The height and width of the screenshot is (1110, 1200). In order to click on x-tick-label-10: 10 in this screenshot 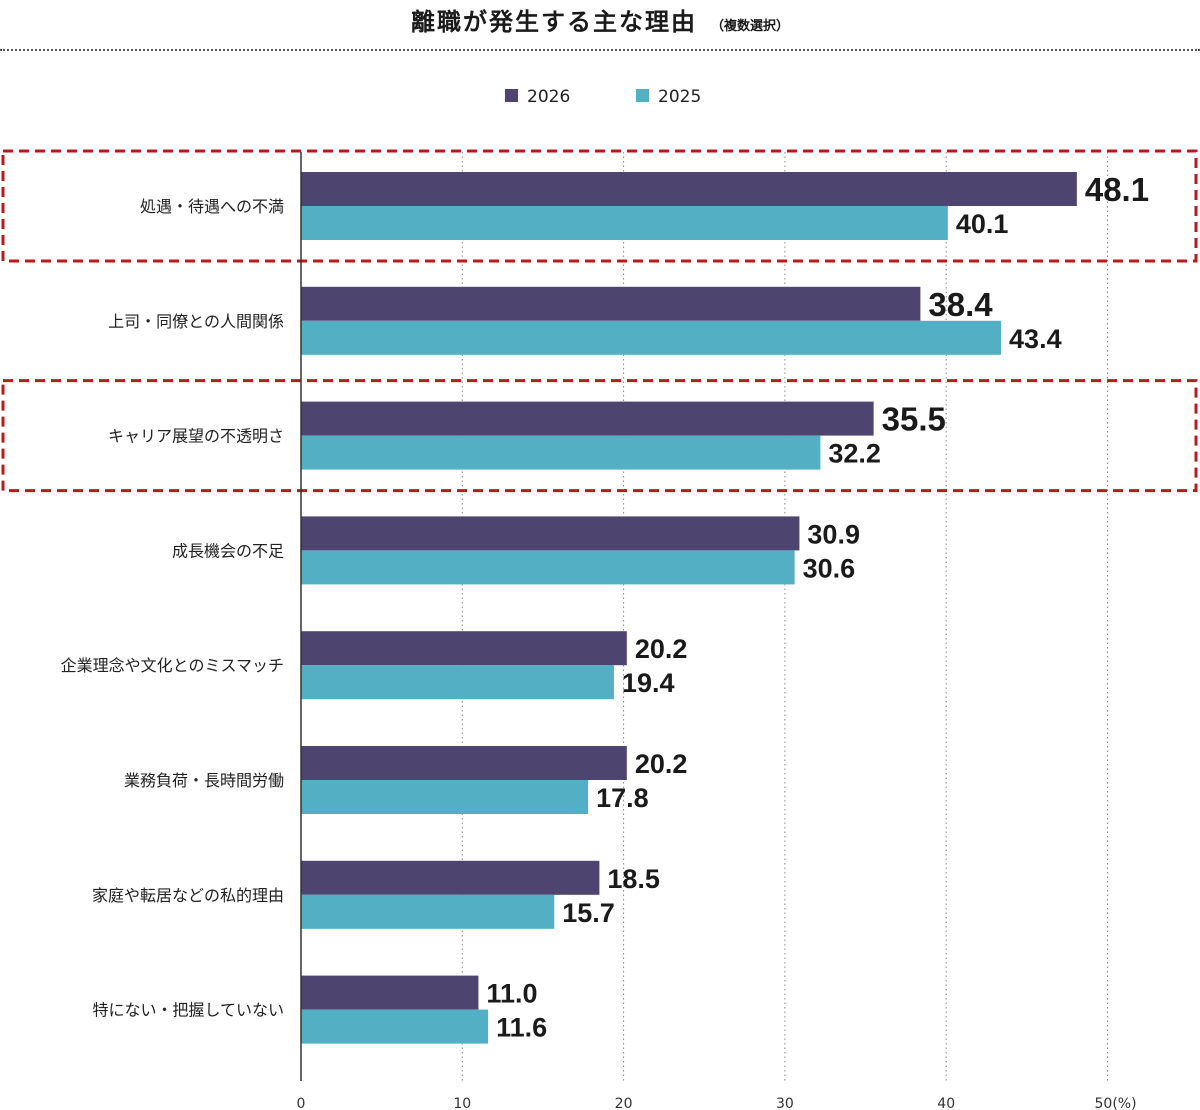, I will do `click(462, 1103)`.